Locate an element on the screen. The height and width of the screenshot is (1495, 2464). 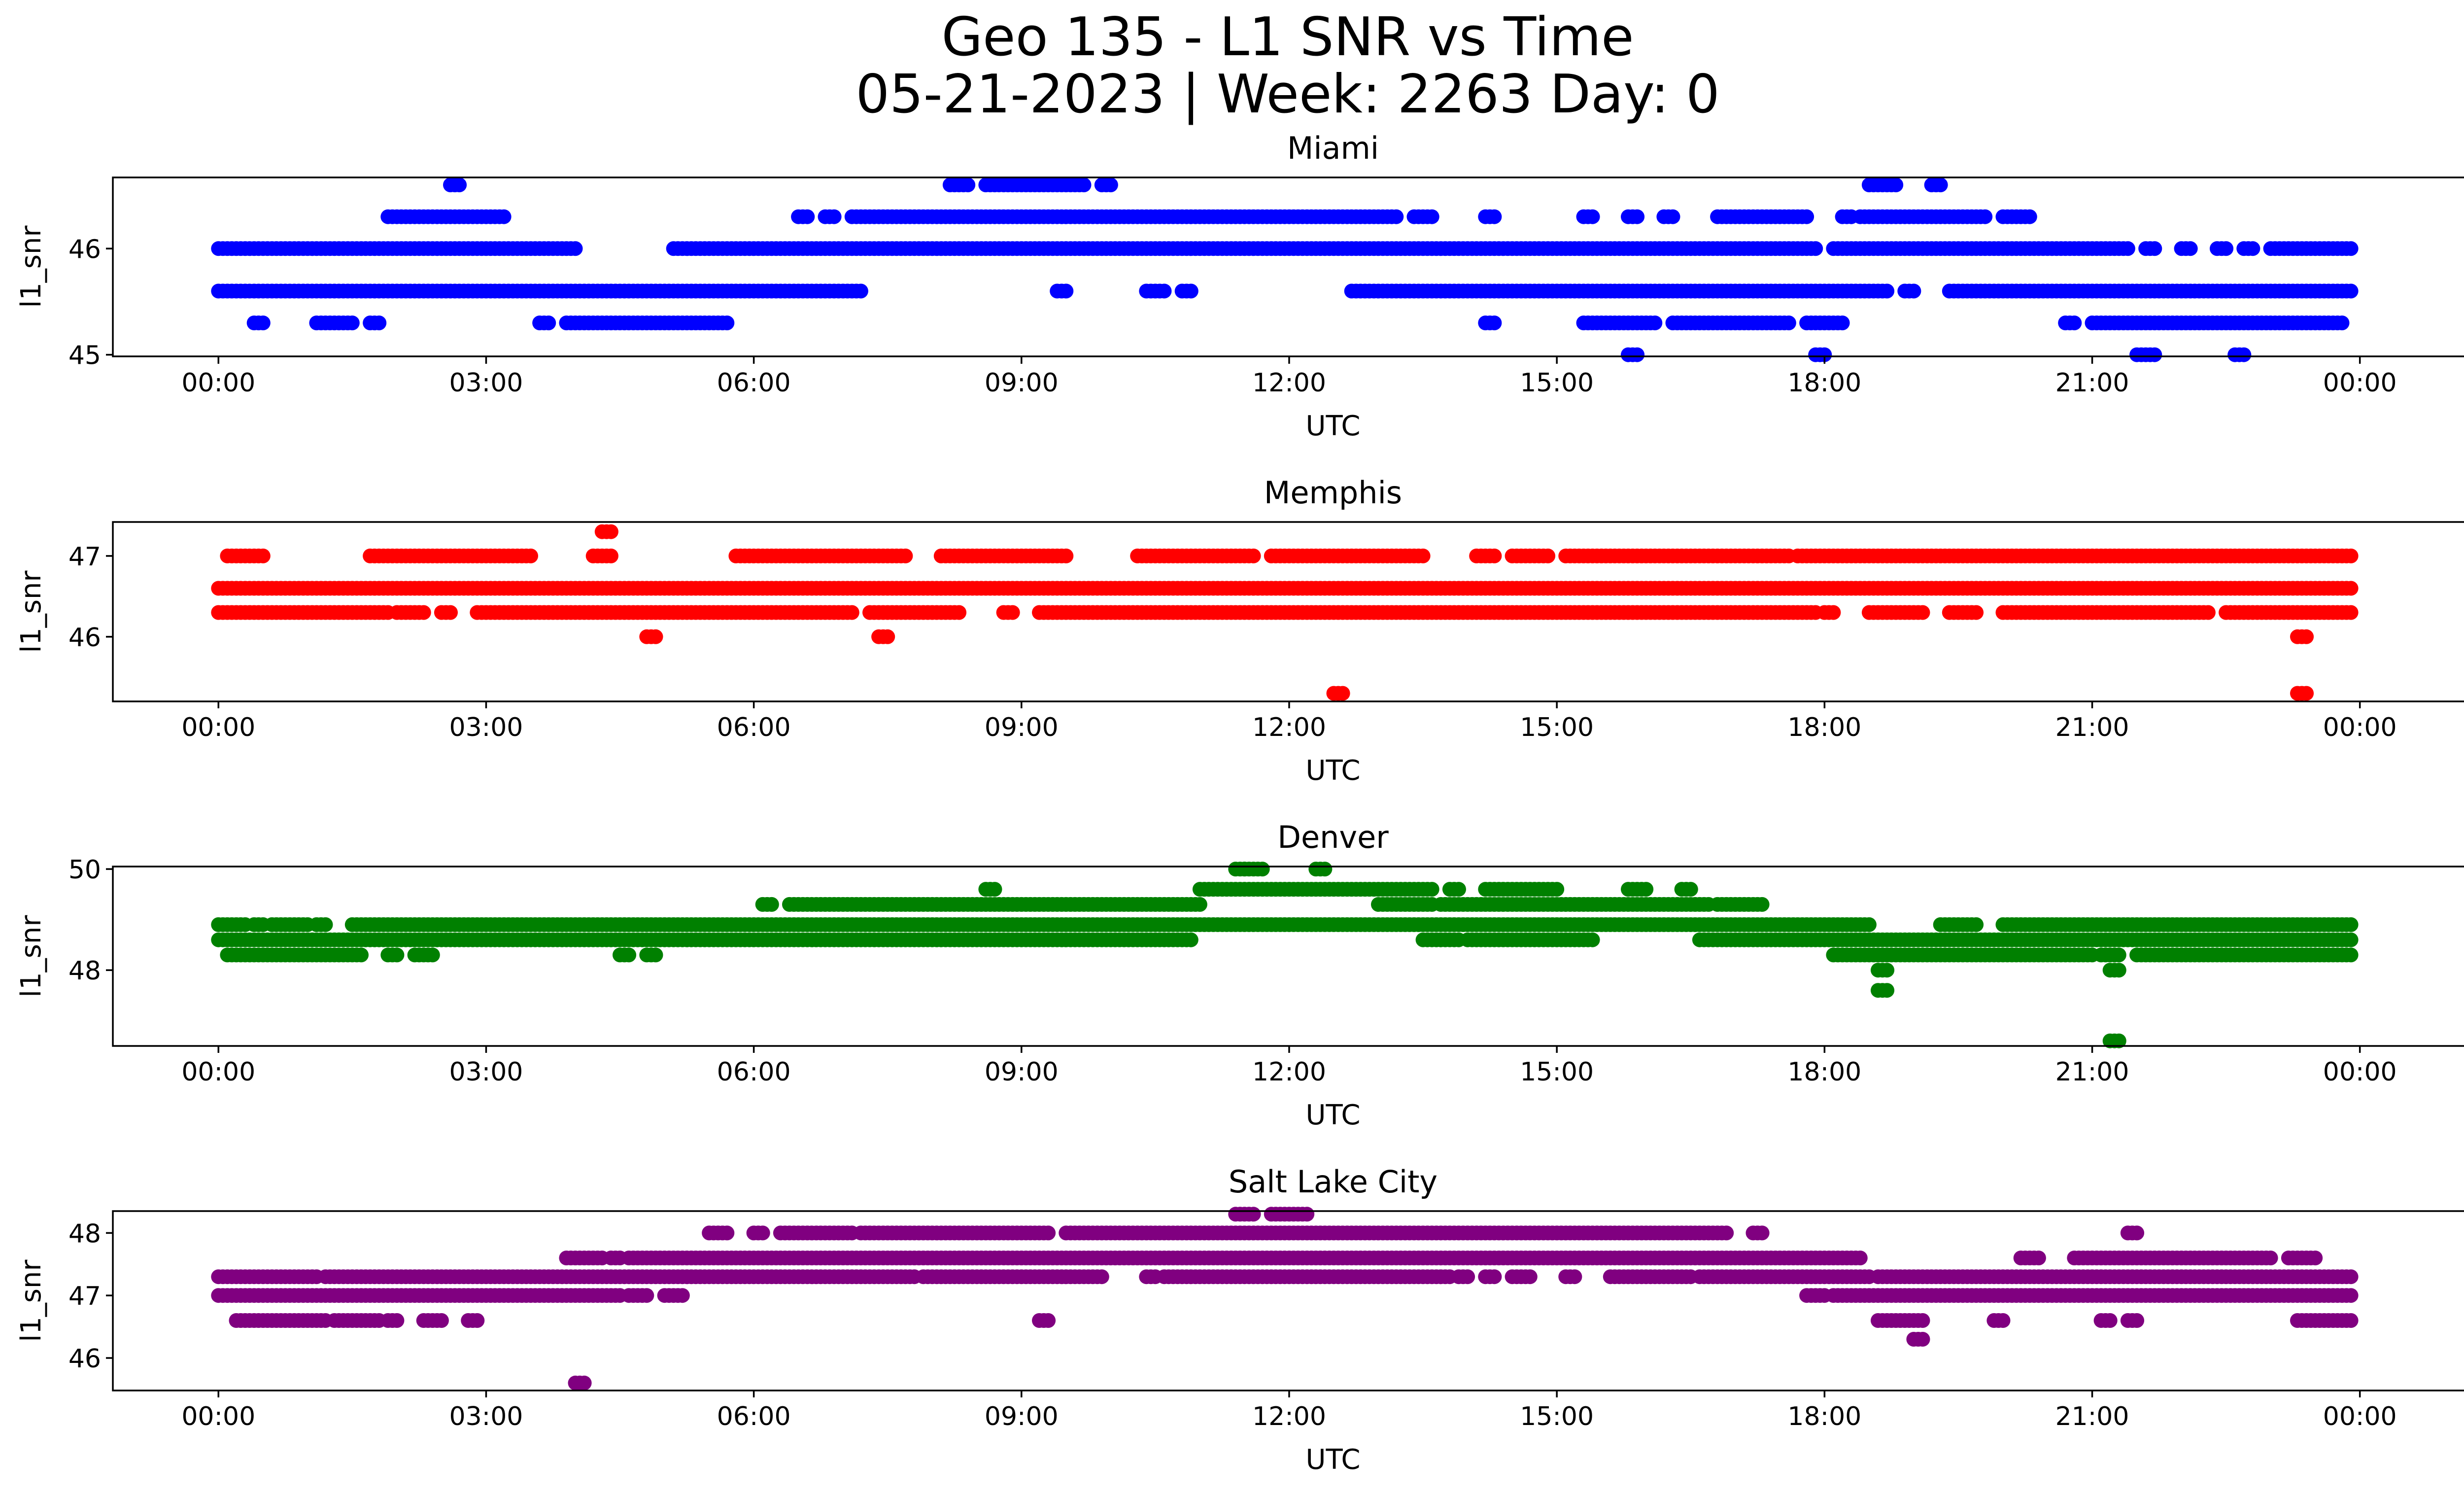
subplot-title: Salt Lake City is located at coordinates (1333, 1182).